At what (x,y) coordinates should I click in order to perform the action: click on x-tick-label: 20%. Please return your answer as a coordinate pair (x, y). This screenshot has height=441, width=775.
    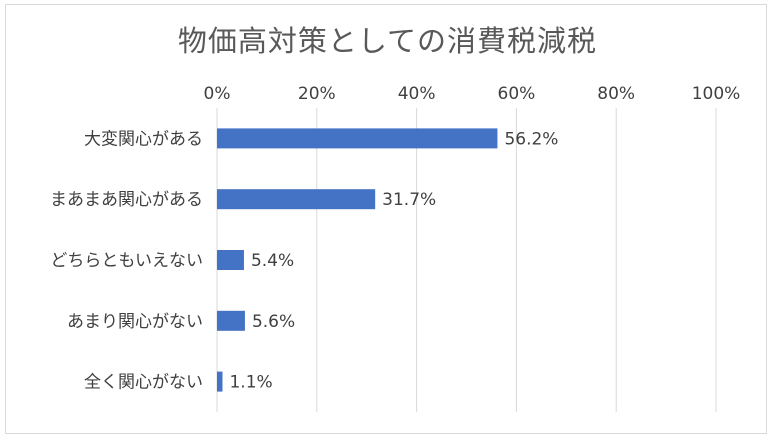
    Looking at the image, I should click on (317, 94).